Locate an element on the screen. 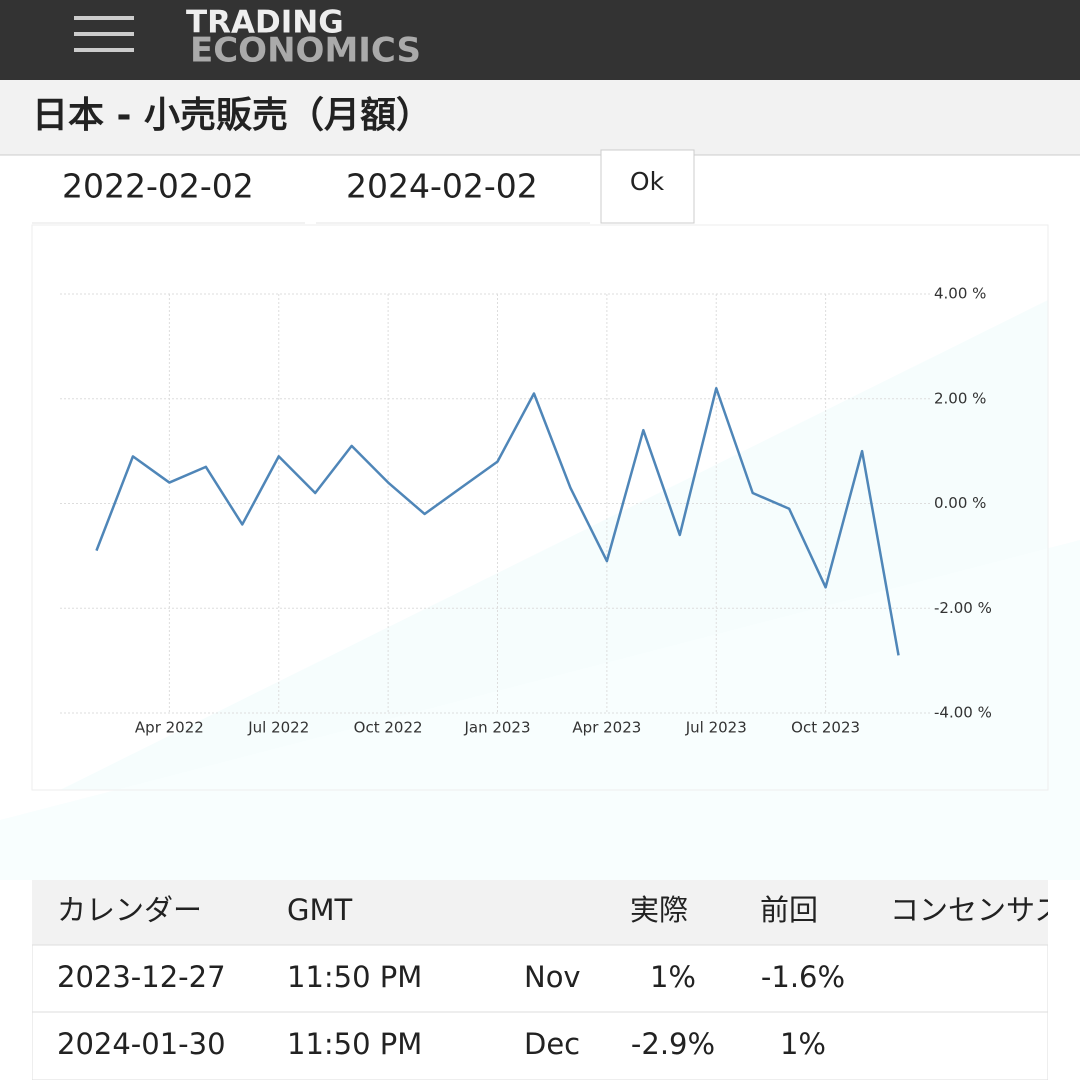 The image size is (1080, 1080). column-header: 実際 is located at coordinates (659, 910).